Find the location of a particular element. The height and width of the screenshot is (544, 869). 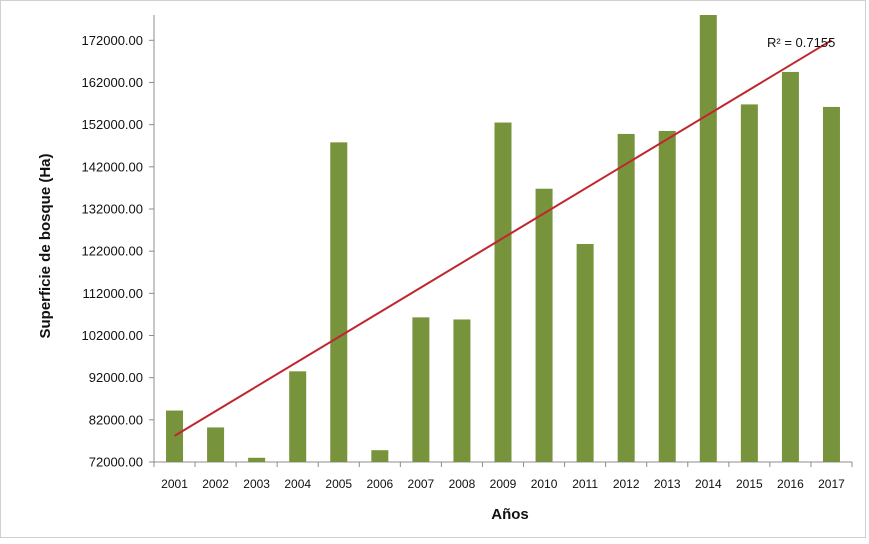

x-tick-label: 2007 is located at coordinates (421, 484).